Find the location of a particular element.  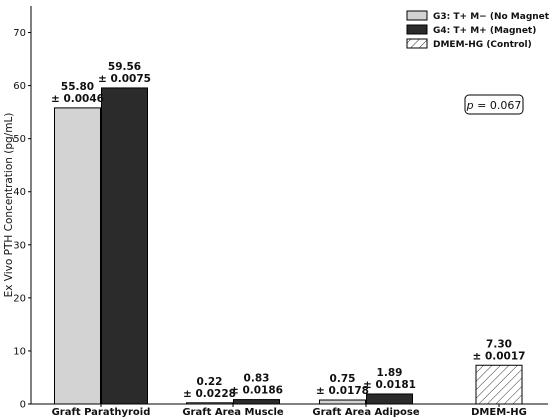

x-tick-label: DMEM-HG is located at coordinates (499, 412).